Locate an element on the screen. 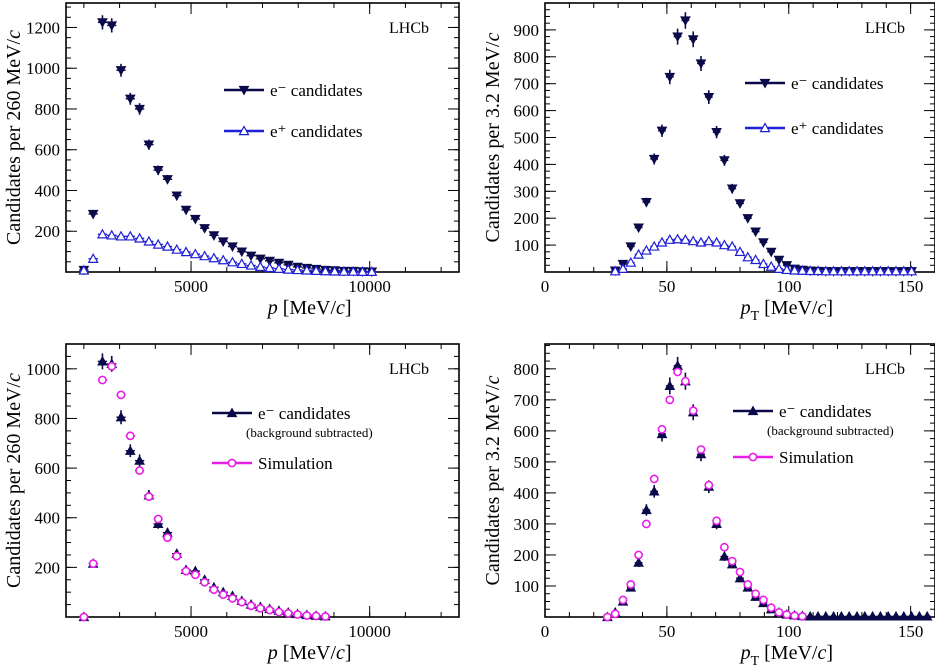 The width and height of the screenshot is (935, 668). y-tick-label: 300 is located at coordinates (527, 191).